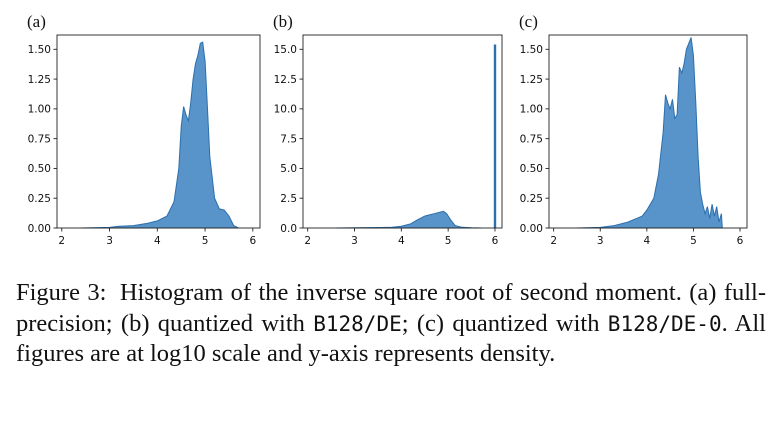  I want to click on panel-label: (b), so click(283, 21).